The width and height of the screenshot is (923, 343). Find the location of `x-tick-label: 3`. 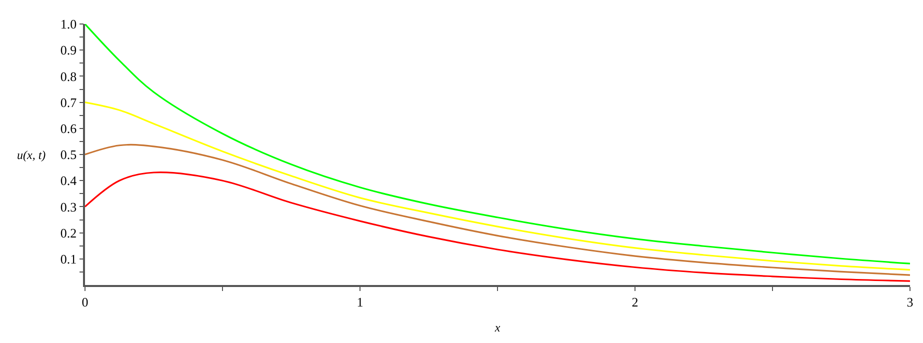

x-tick-label: 3 is located at coordinates (910, 302).